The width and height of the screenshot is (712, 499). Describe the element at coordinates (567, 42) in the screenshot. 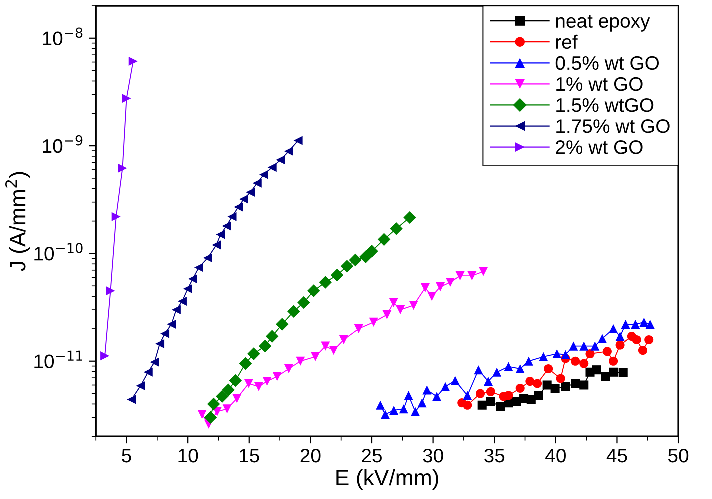

I see `legend-label: ref` at that location.